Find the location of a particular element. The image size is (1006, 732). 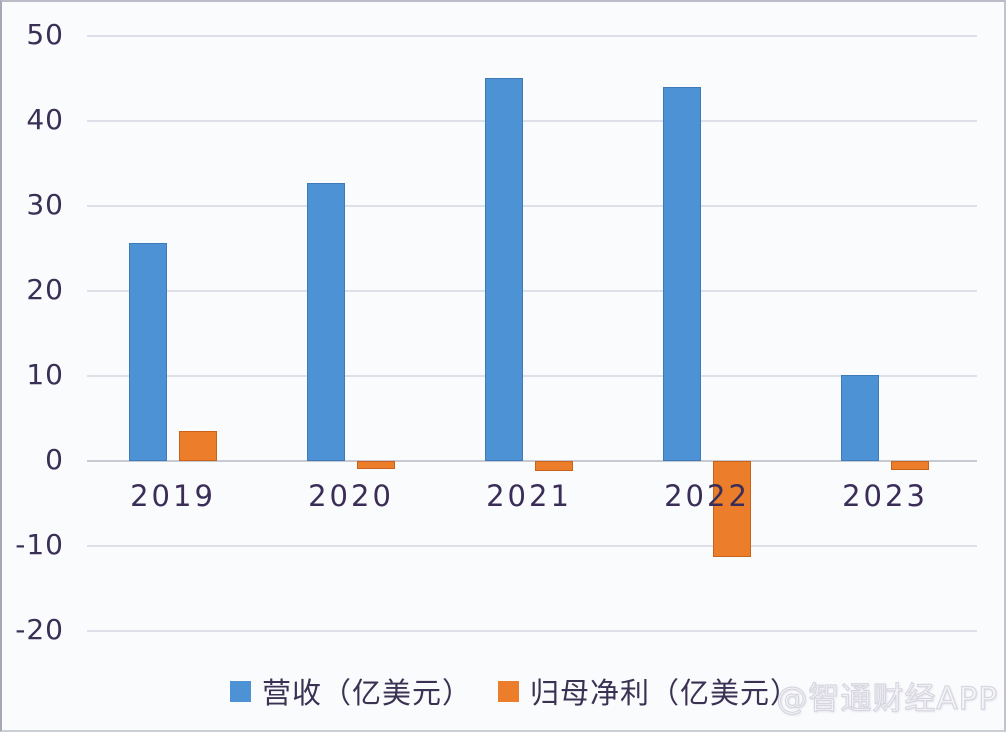

x-category-label-2021: 2021 is located at coordinates (529, 496).